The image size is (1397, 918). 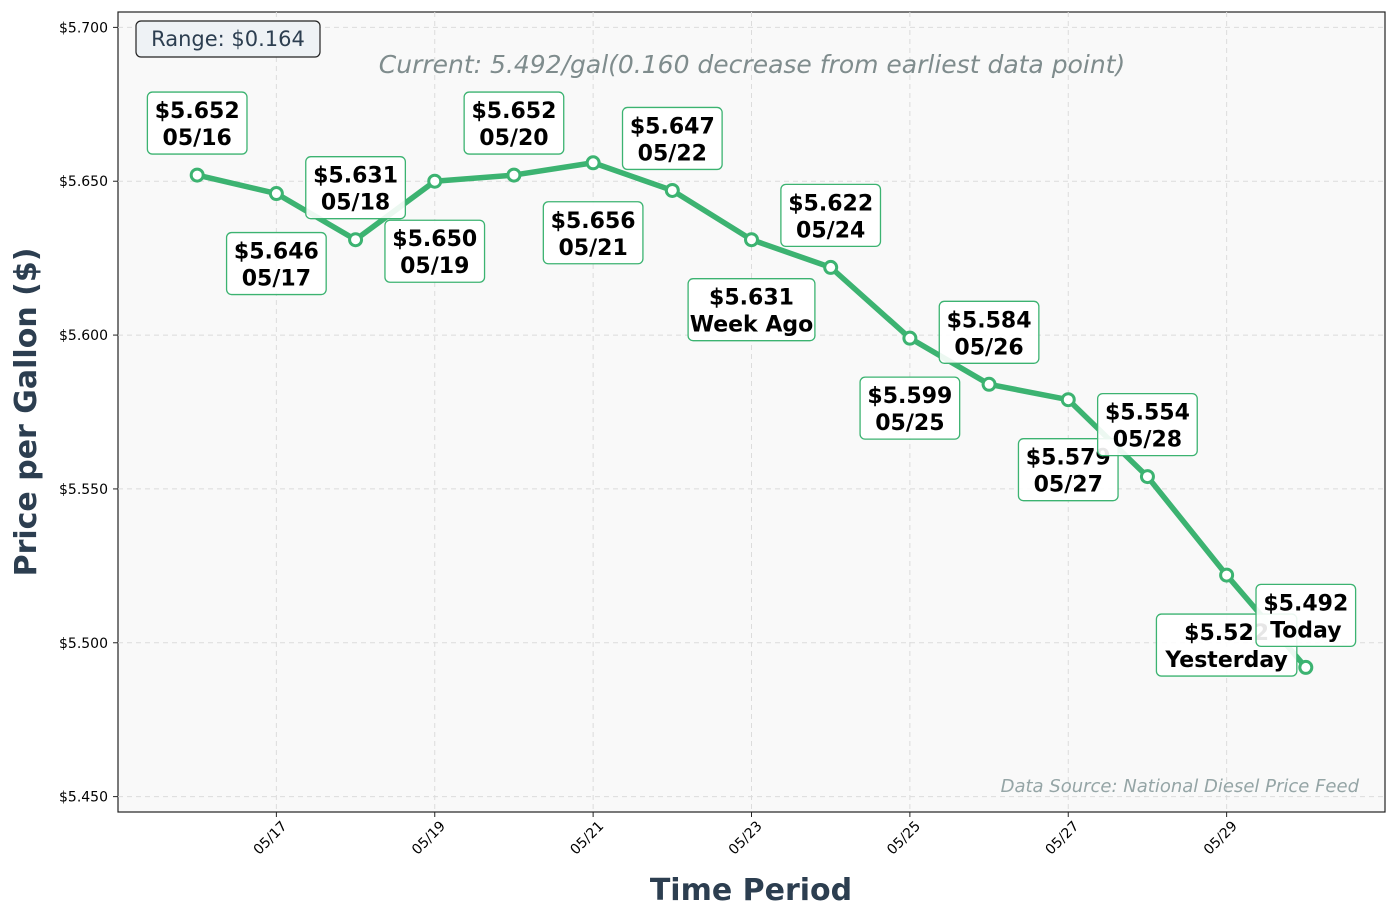 I want to click on annotation-price: $5.522, so click(x=1226, y=633).